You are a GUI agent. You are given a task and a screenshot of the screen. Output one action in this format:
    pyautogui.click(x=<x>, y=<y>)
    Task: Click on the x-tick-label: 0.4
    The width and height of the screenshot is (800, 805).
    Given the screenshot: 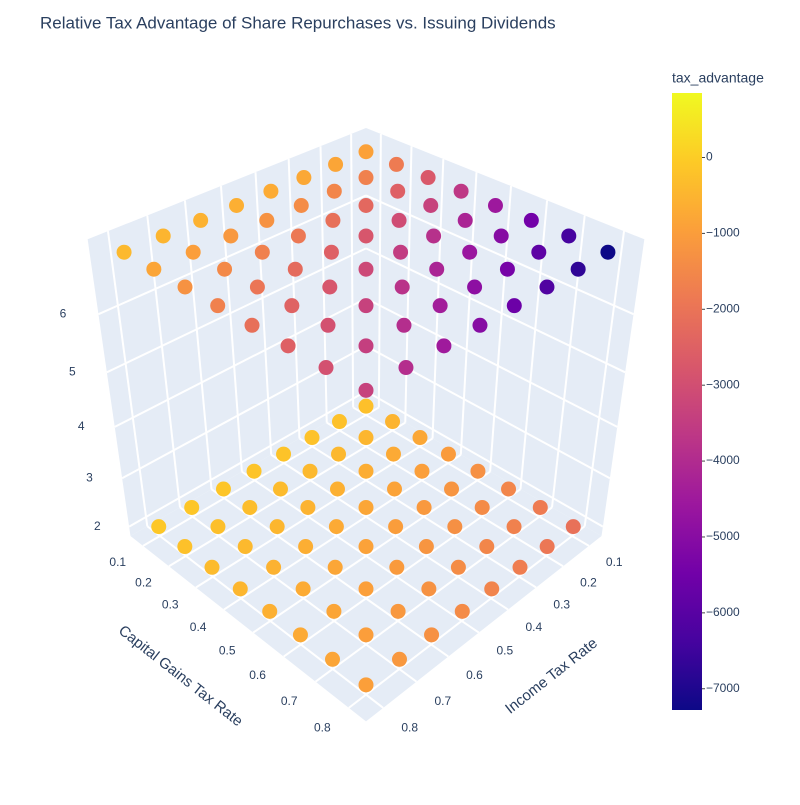 What is the action you would take?
    pyautogui.click(x=534, y=627)
    